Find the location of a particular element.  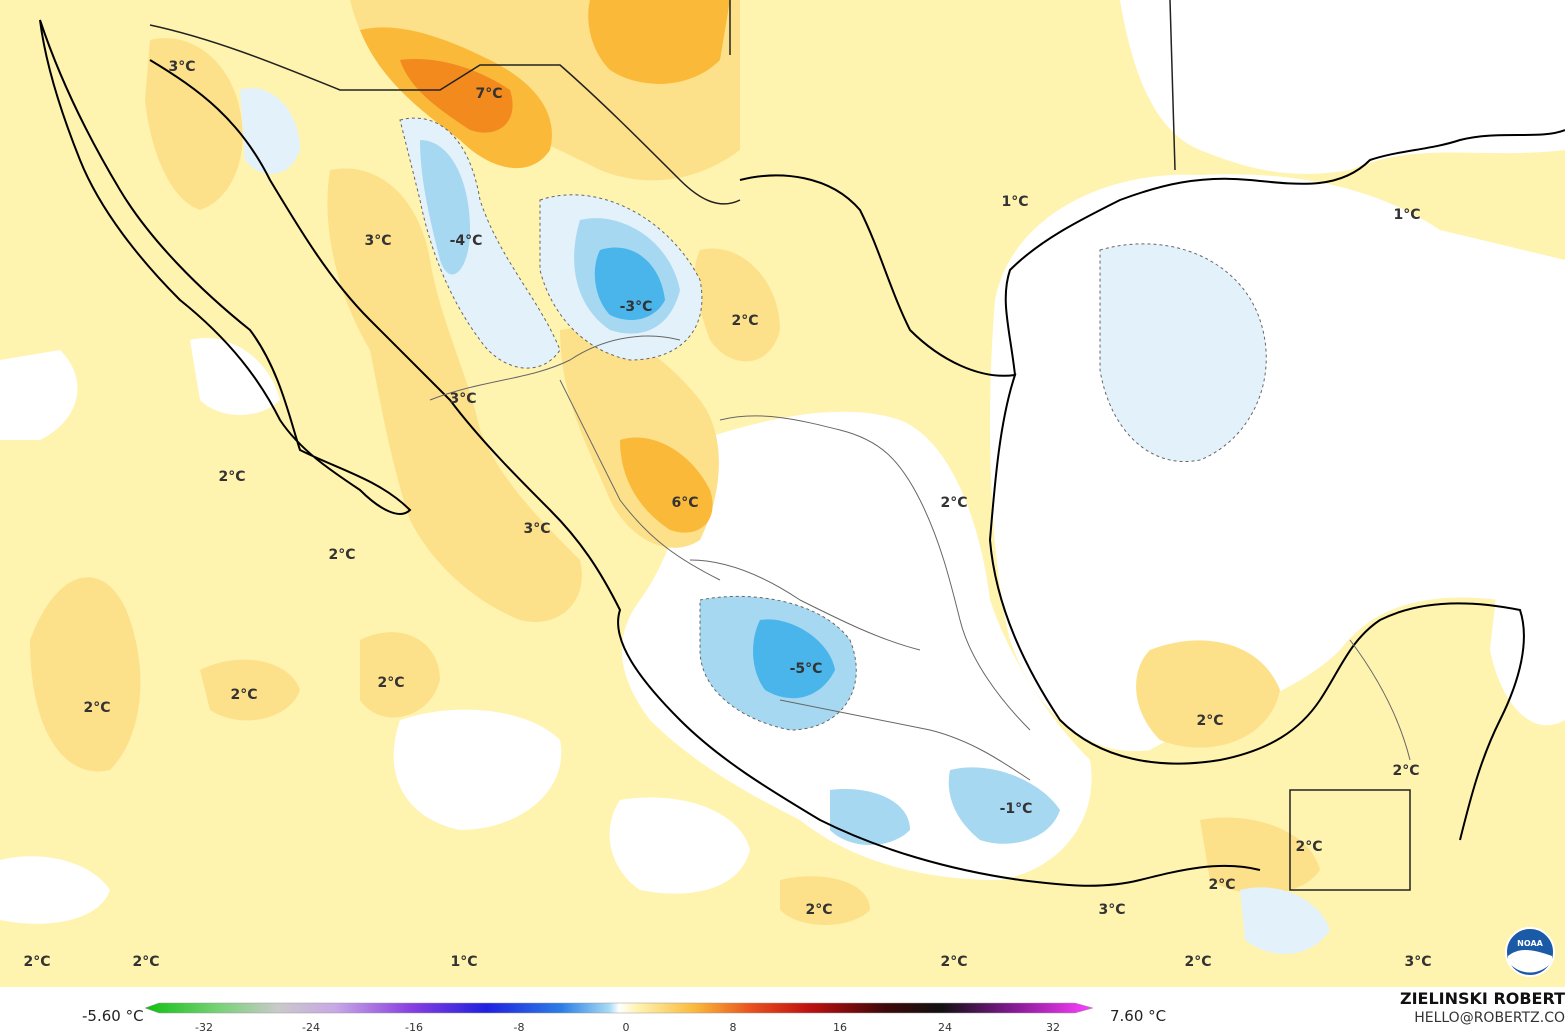

scale-tick: -24 is located at coordinates (311, 1027).